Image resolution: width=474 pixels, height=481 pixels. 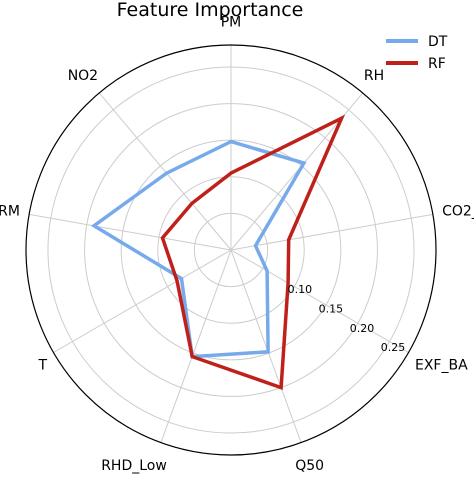 I want to click on category-label: EXF_BA, so click(x=441, y=365).